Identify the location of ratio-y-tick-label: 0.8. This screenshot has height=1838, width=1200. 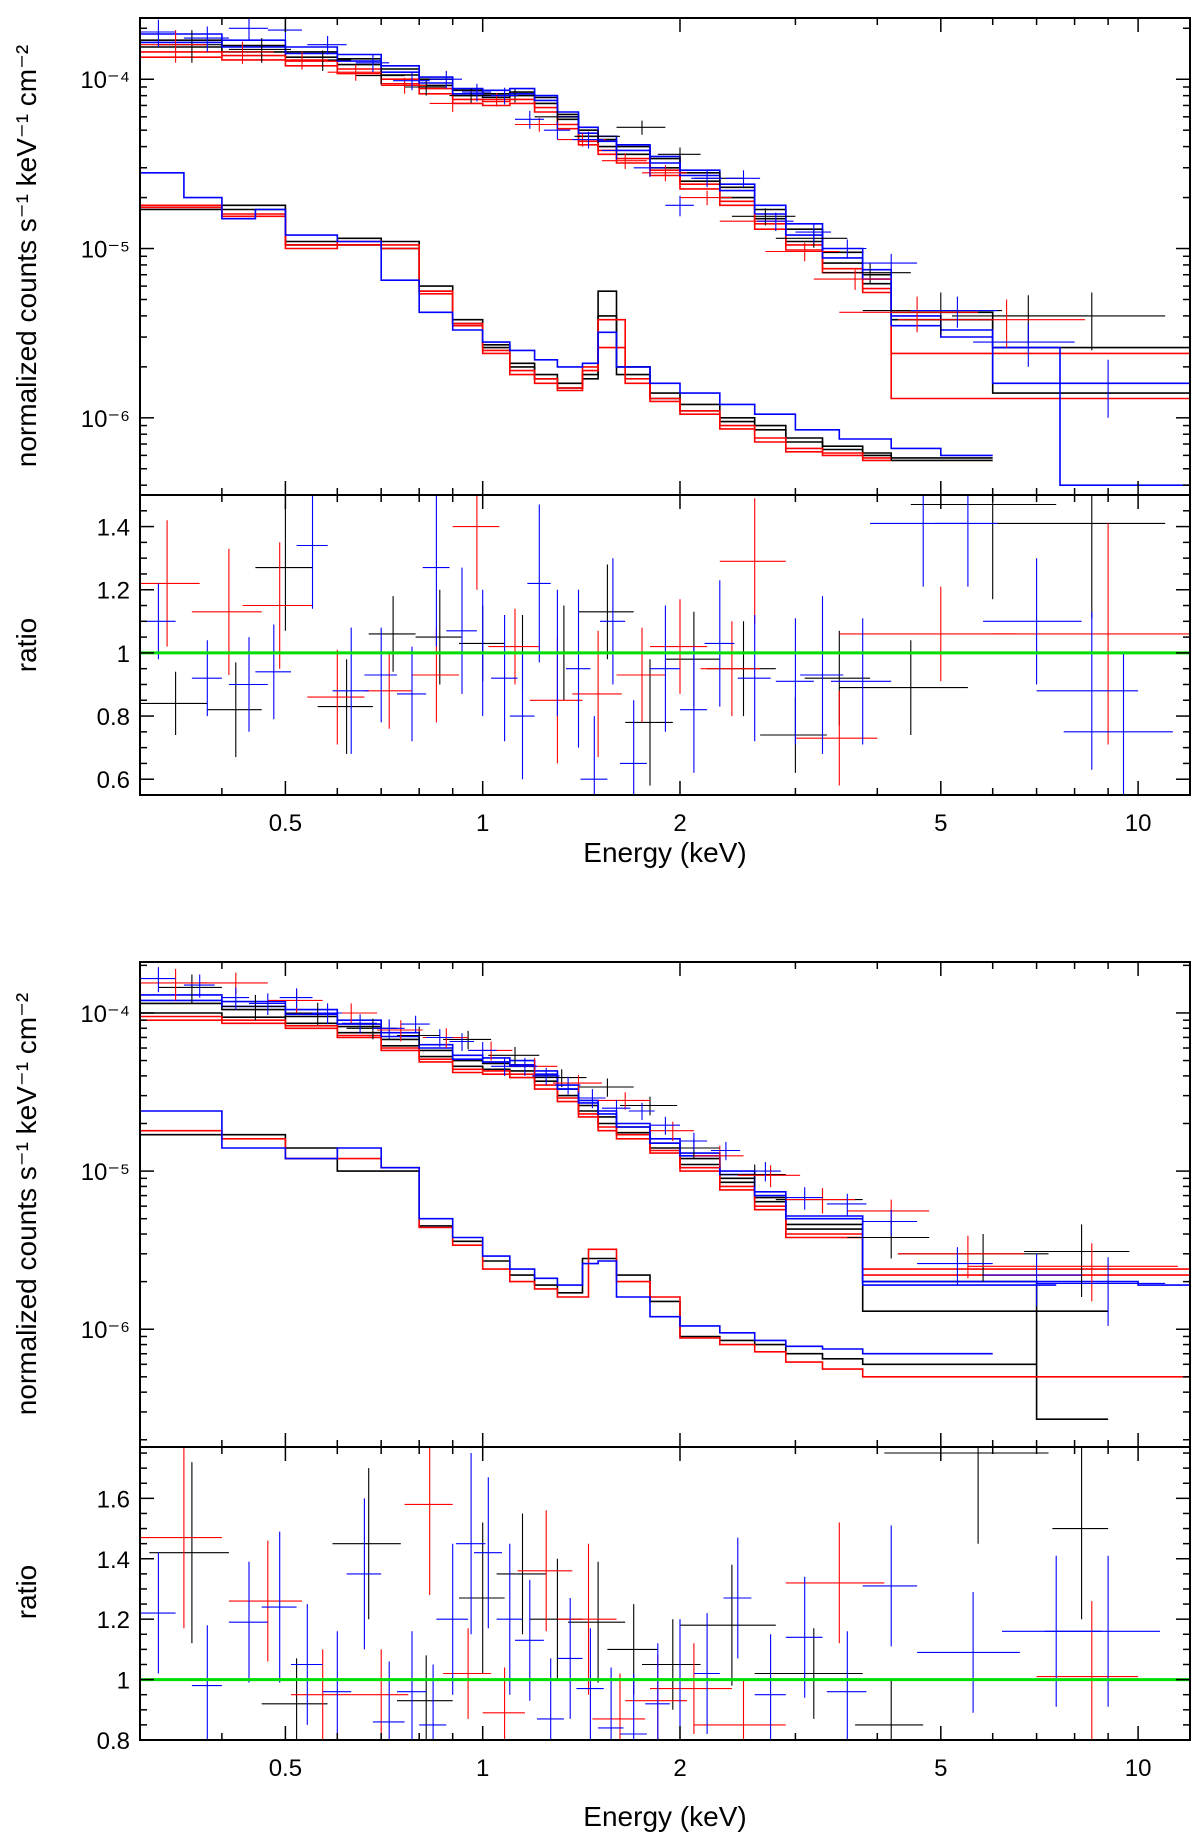
(113, 717).